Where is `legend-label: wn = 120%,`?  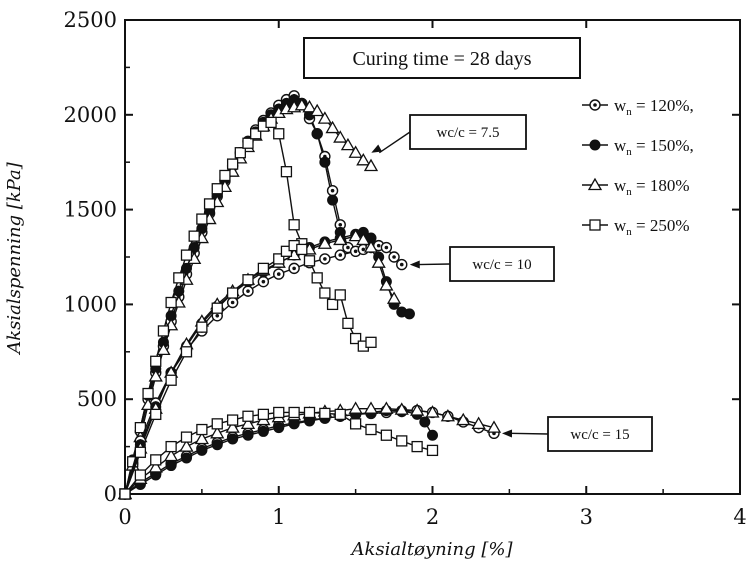 legend-label: wn = 120%, is located at coordinates (654, 107).